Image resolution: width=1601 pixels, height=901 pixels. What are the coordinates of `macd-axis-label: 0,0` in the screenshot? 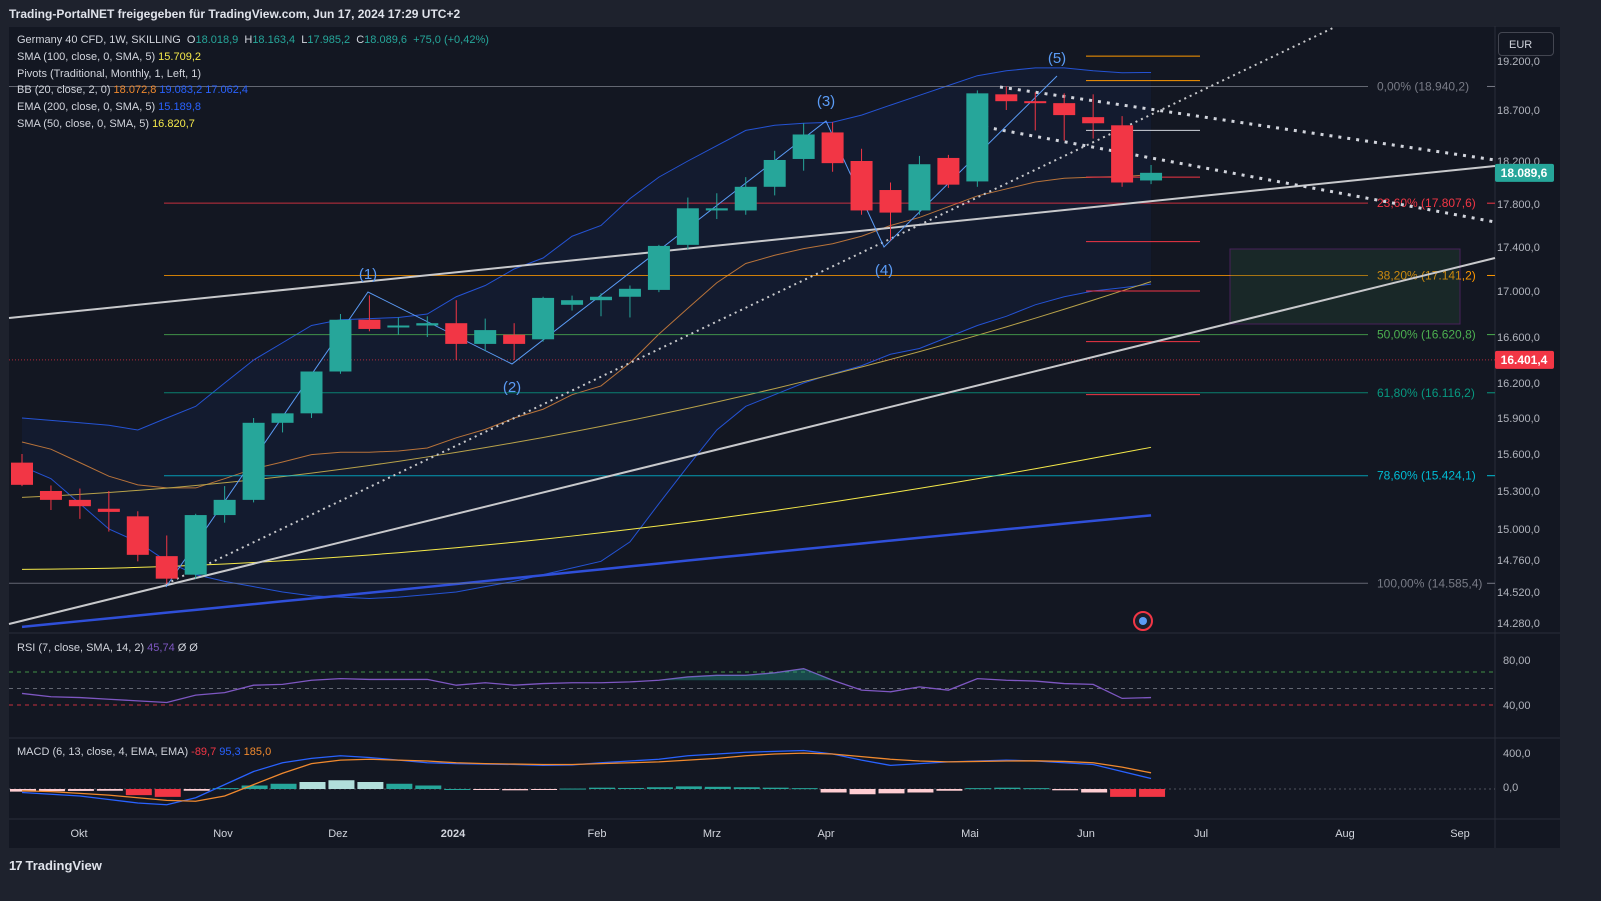 It's located at (1510, 788).